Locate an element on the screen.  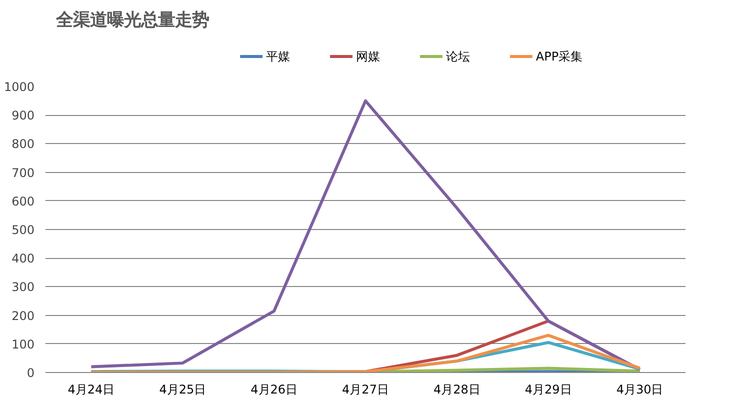
y-tick-label: 700 is located at coordinates (23, 173).